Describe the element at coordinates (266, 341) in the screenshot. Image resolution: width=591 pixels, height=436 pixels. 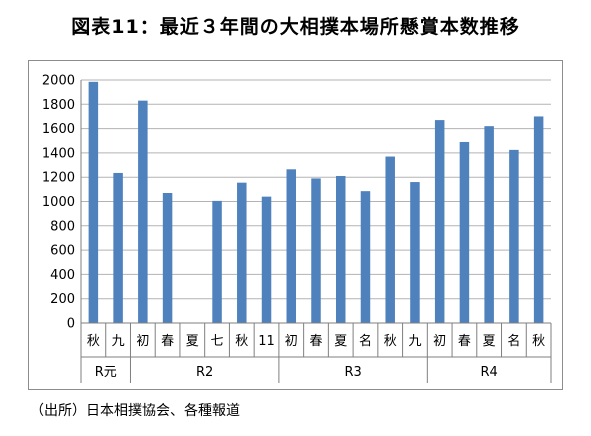
I see `x-tick-label: 11` at that location.